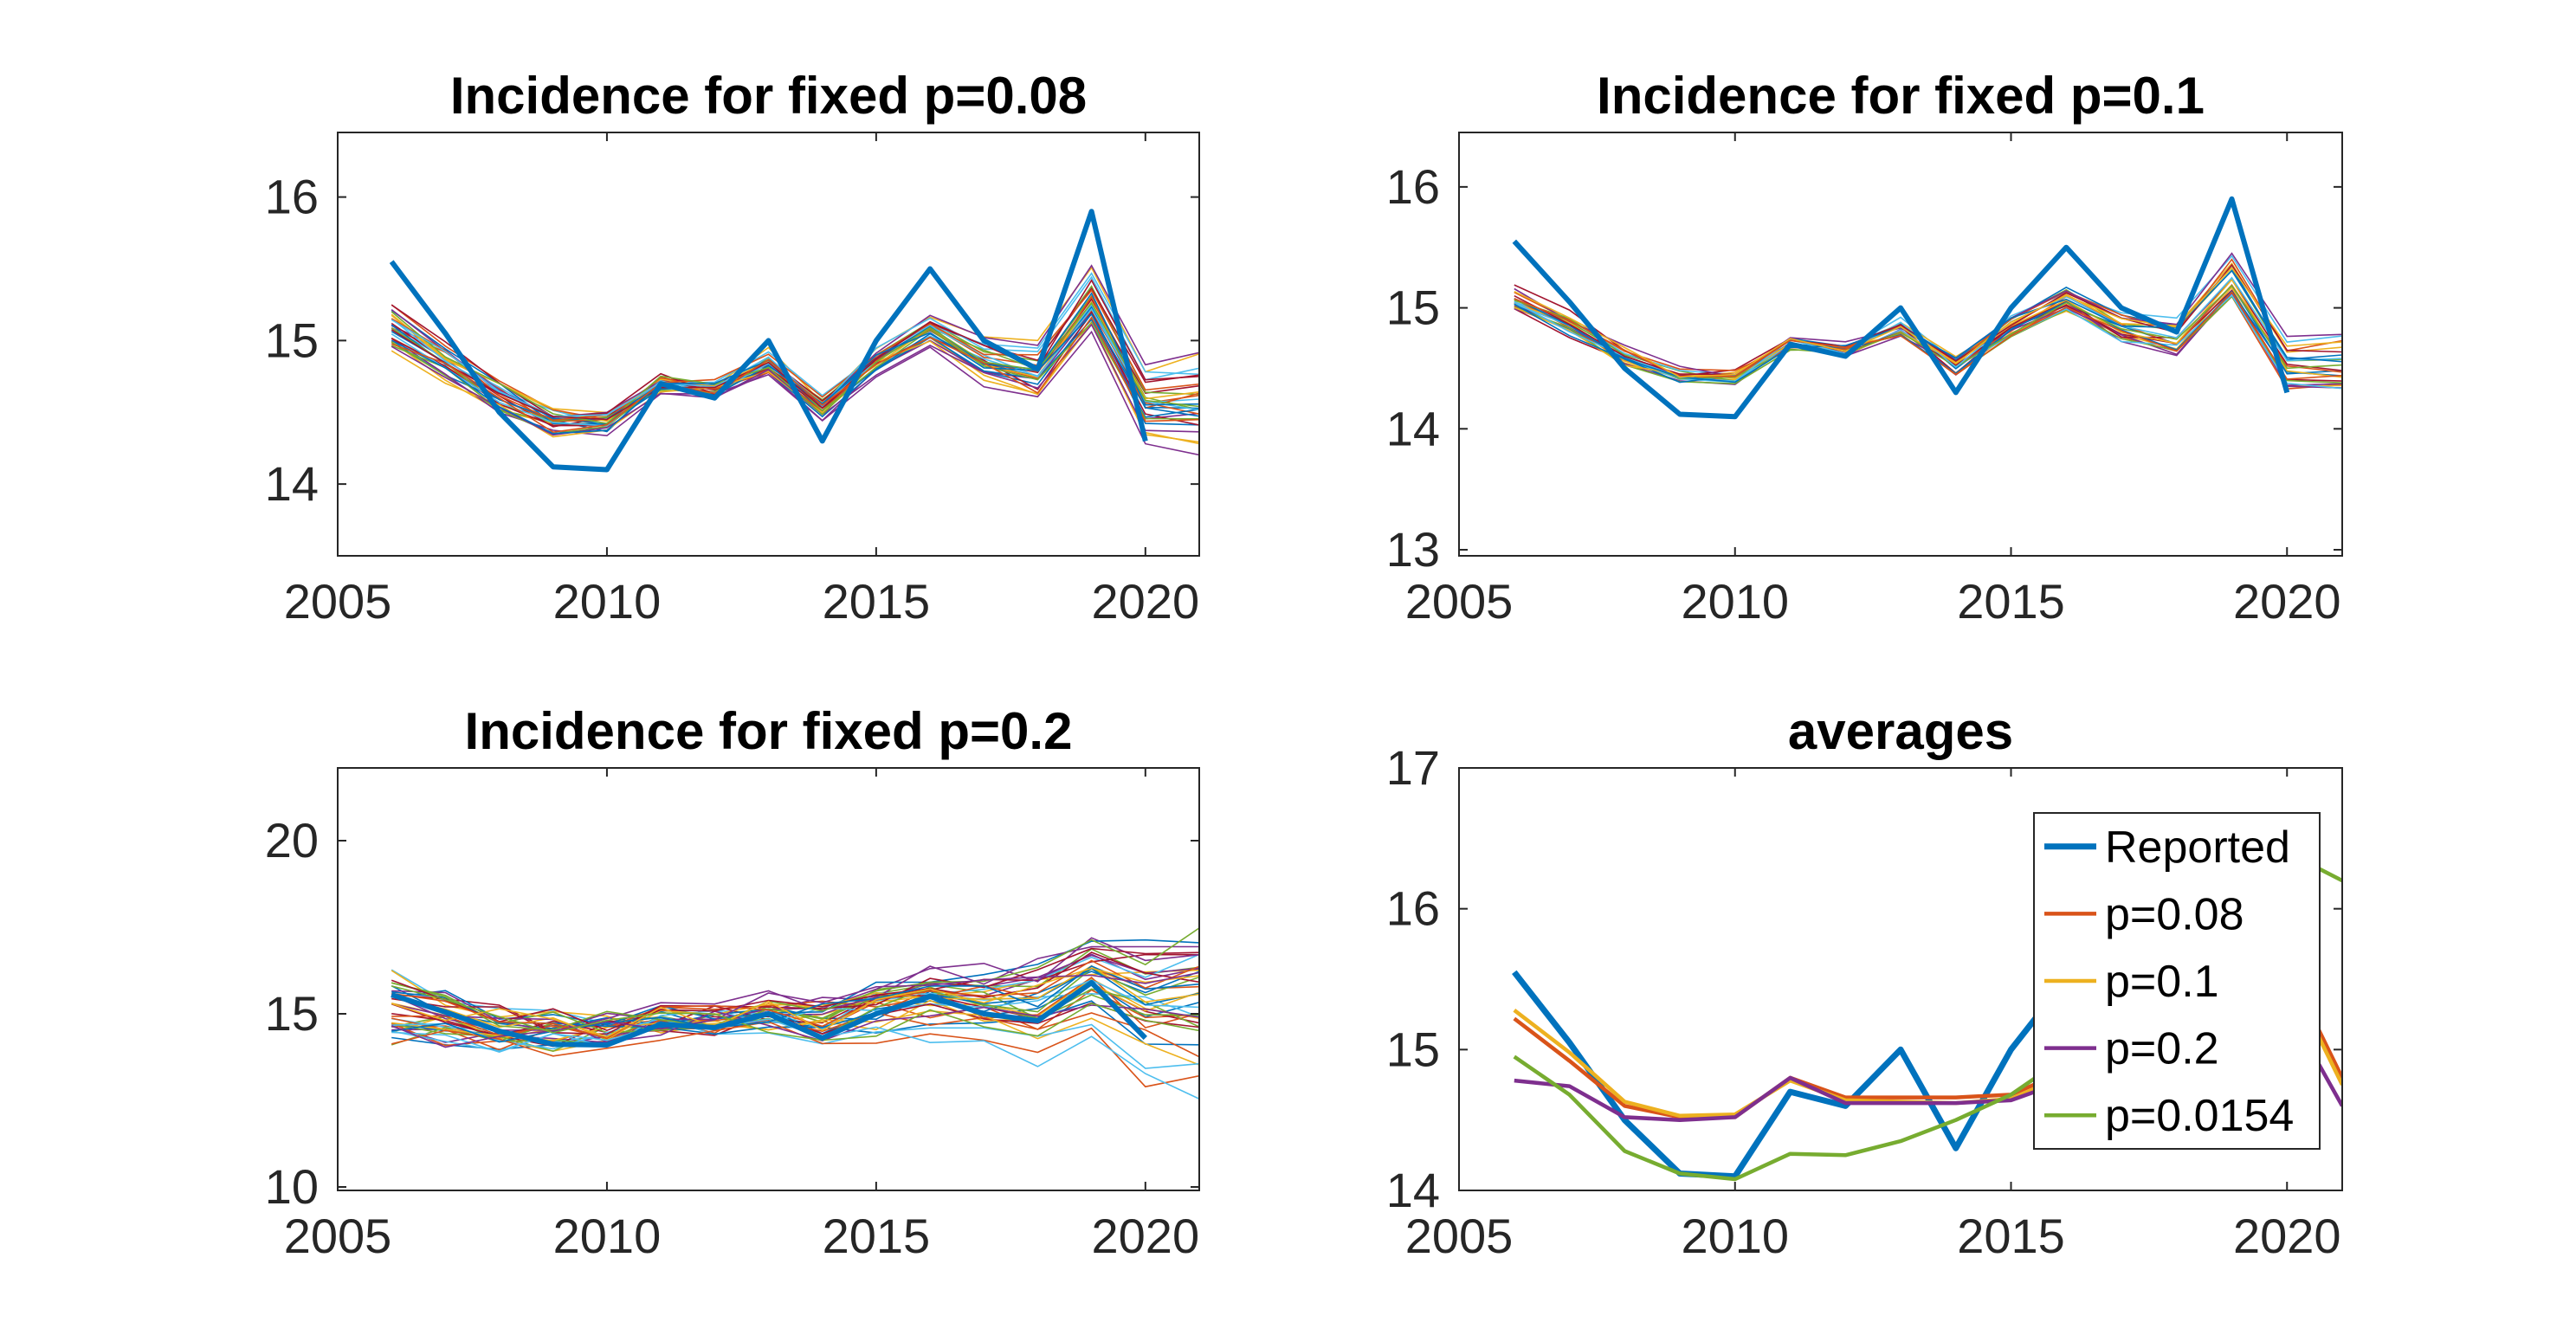 This screenshot has width=2576, height=1335. What do you see at coordinates (768, 96) in the screenshot?
I see `chart-title: Incidence for fixed p=0.08` at bounding box center [768, 96].